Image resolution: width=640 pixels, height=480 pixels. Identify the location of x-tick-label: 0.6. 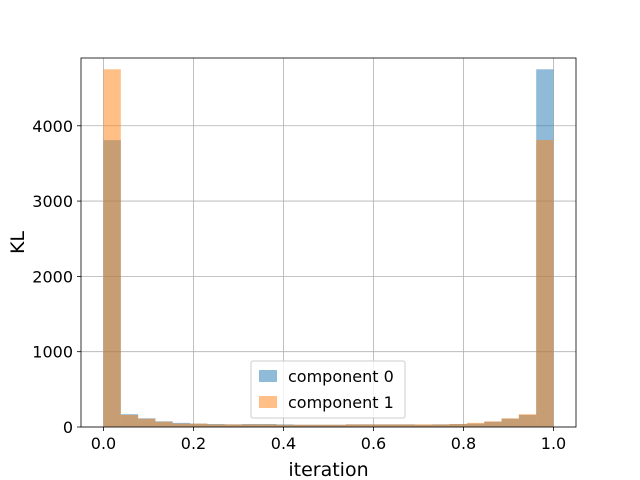
(373, 443).